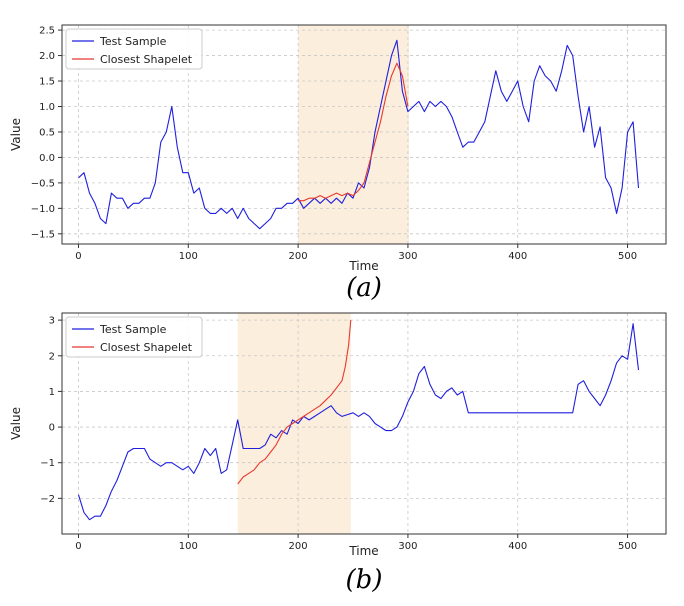 Image resolution: width=684 pixels, height=606 pixels. I want to click on y-tick-label: 3, so click(52, 321).